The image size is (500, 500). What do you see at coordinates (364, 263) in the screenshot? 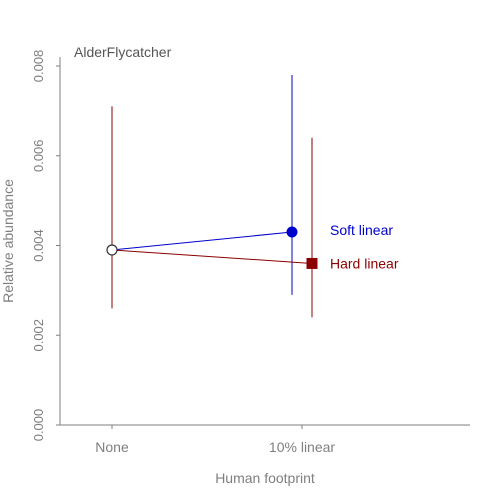
I see `series-label: Hard linear` at bounding box center [364, 263].